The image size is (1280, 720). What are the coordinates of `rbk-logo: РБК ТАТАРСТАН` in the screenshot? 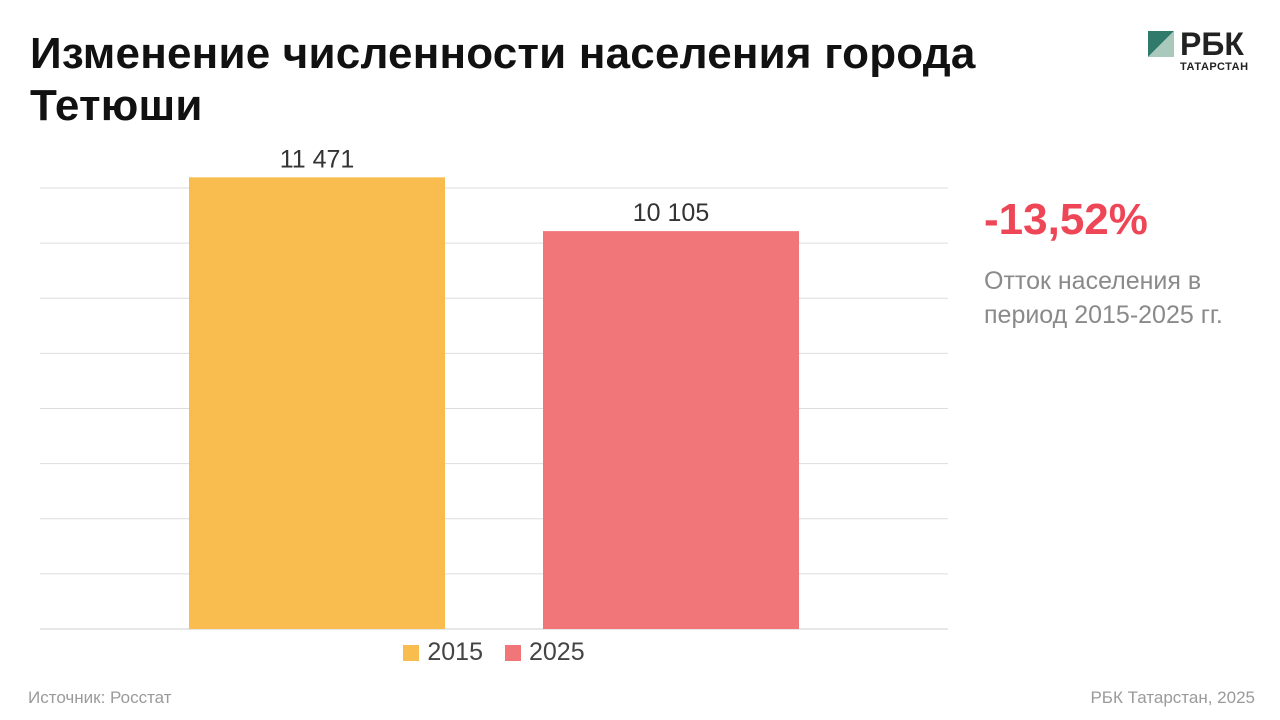 It's located at (1203, 52).